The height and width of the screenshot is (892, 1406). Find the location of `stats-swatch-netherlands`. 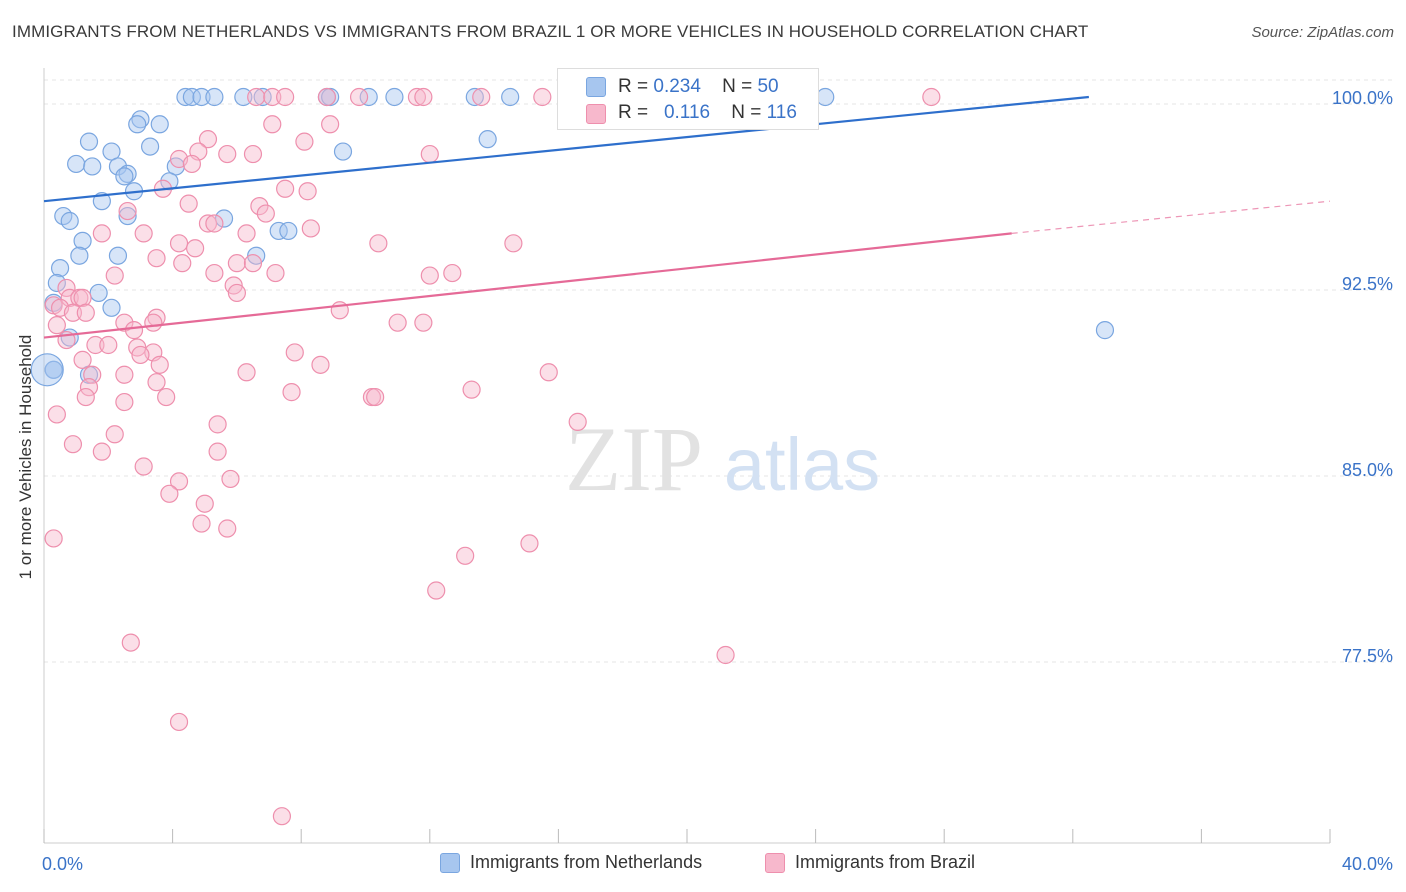

stats-swatch-netherlands is located at coordinates (596, 87).